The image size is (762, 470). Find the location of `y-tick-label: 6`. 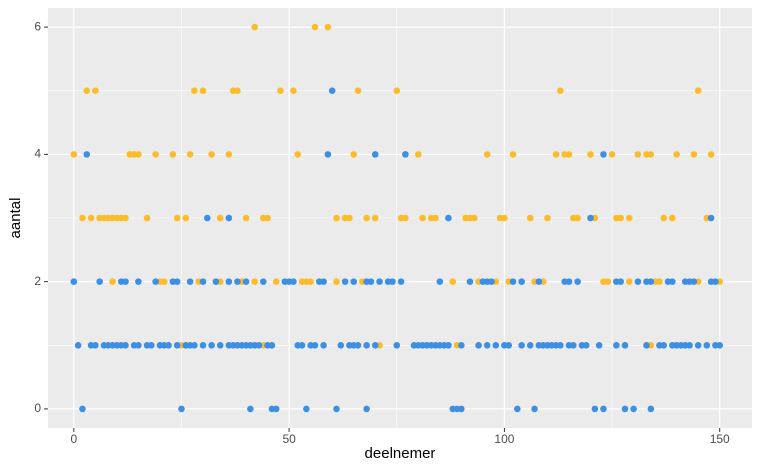

y-tick-label: 6 is located at coordinates (37, 26).